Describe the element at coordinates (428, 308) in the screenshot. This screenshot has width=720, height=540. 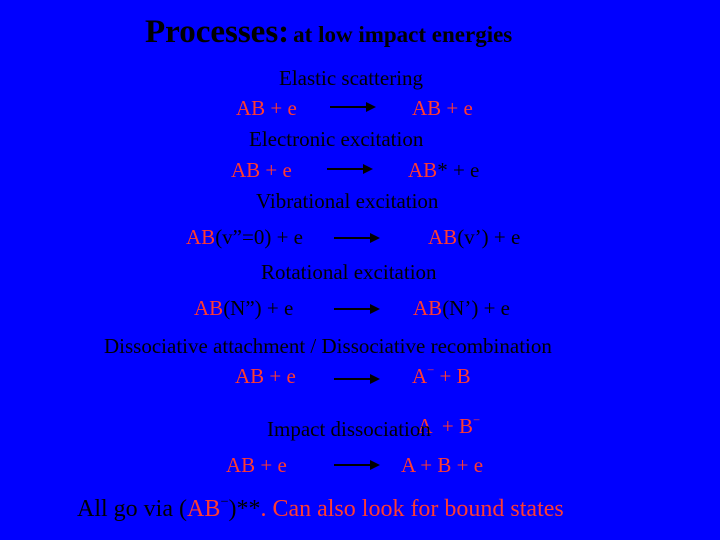
I see `equation-rotational-rhs-species: AB` at that location.